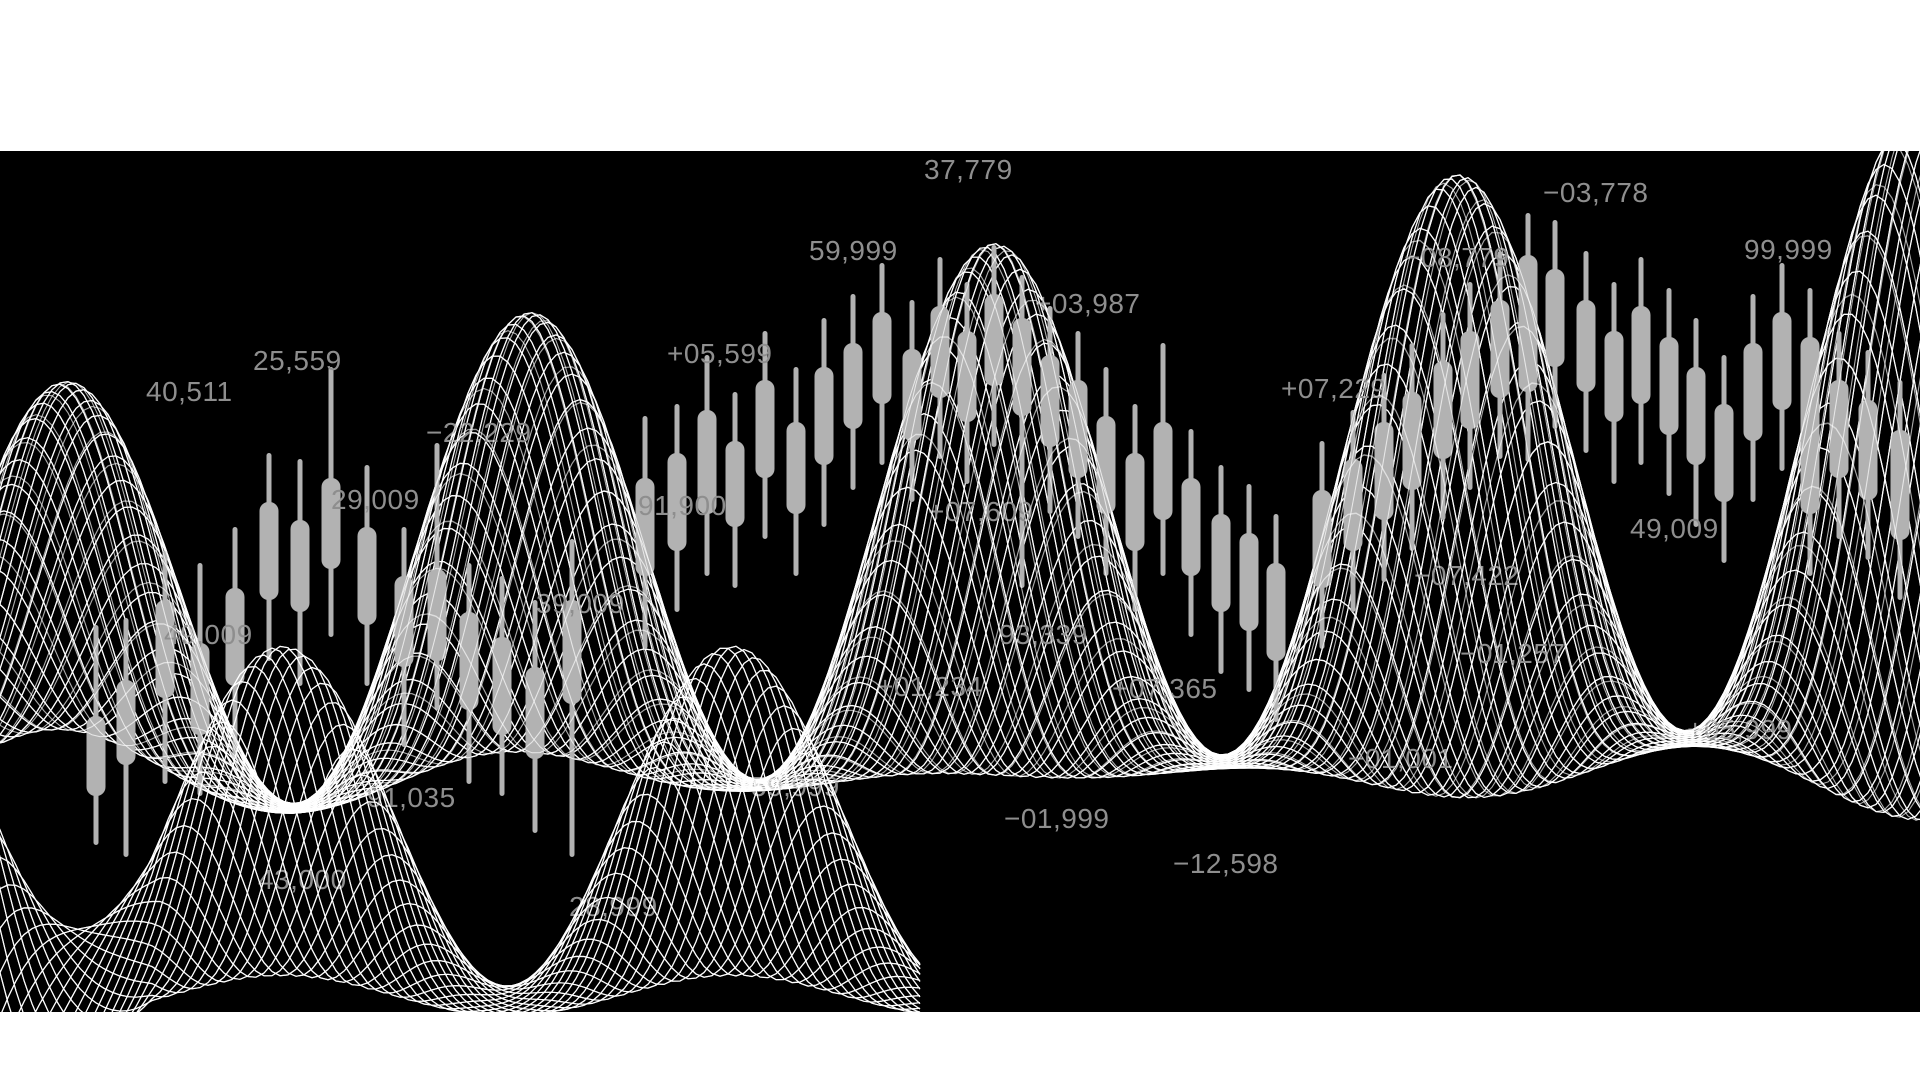  I want to click on price-label: −08,779, so click(1457, 257).